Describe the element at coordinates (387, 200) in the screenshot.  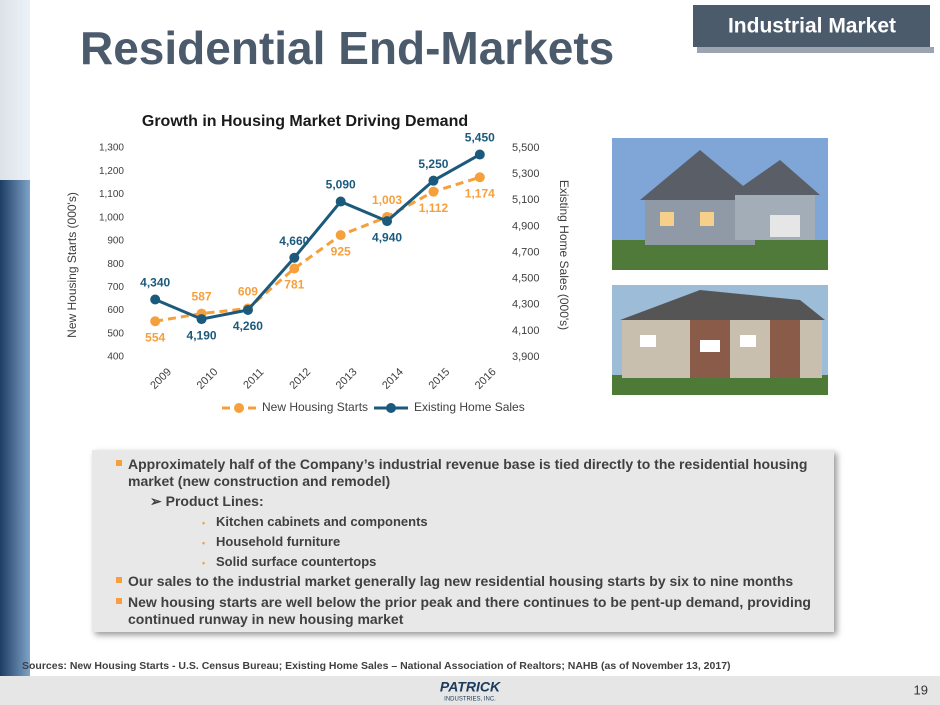
I see `data-label: 1,003` at that location.